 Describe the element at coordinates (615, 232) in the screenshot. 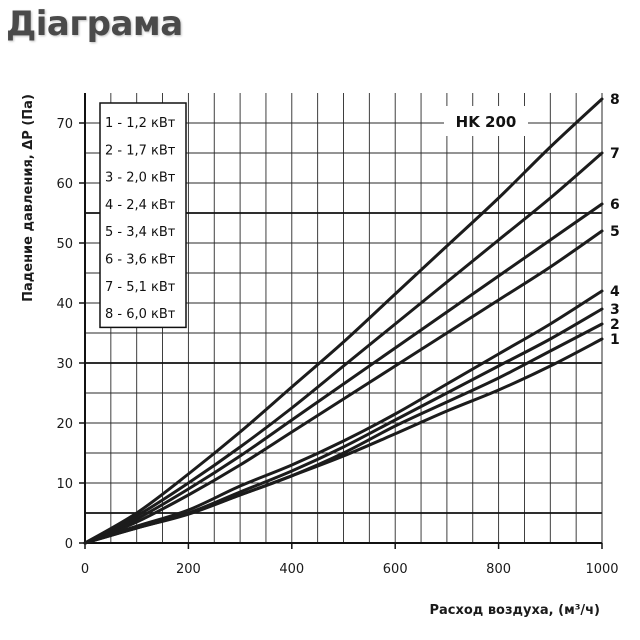

I see `curve-label-5: 5` at that location.